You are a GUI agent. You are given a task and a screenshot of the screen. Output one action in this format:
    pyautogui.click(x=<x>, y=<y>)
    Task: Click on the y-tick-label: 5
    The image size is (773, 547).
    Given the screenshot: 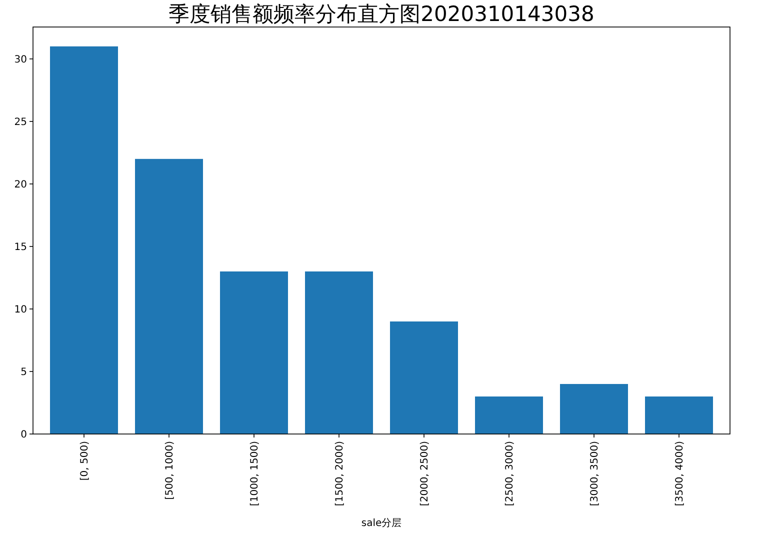 What is the action you would take?
    pyautogui.click(x=23, y=372)
    